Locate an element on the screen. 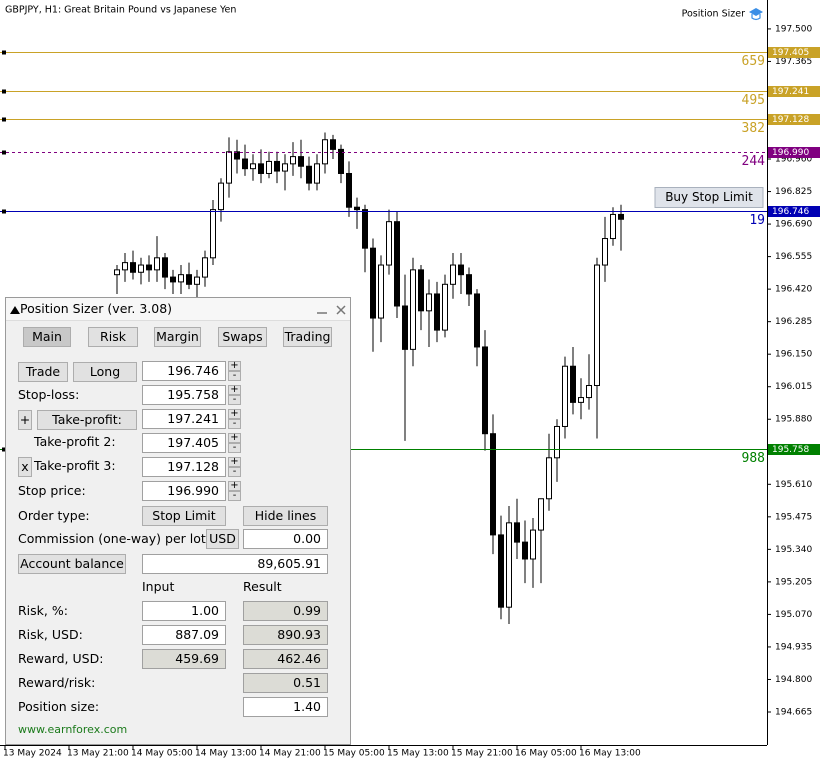  order-button-label: Buy Stop Limit is located at coordinates (709, 197).